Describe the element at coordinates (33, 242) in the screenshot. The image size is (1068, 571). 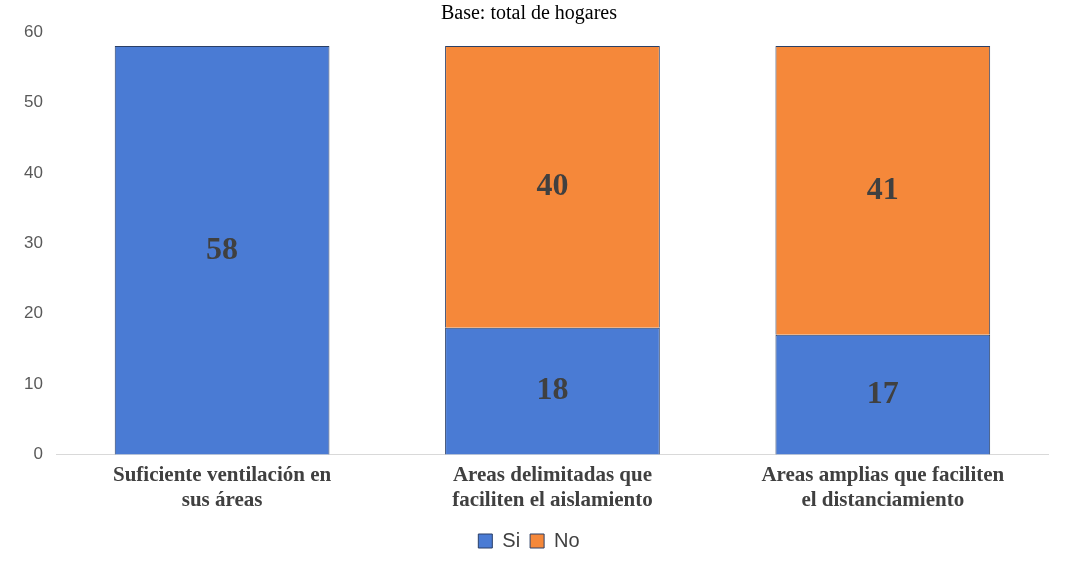
I see `y-tick-label: 30` at that location.